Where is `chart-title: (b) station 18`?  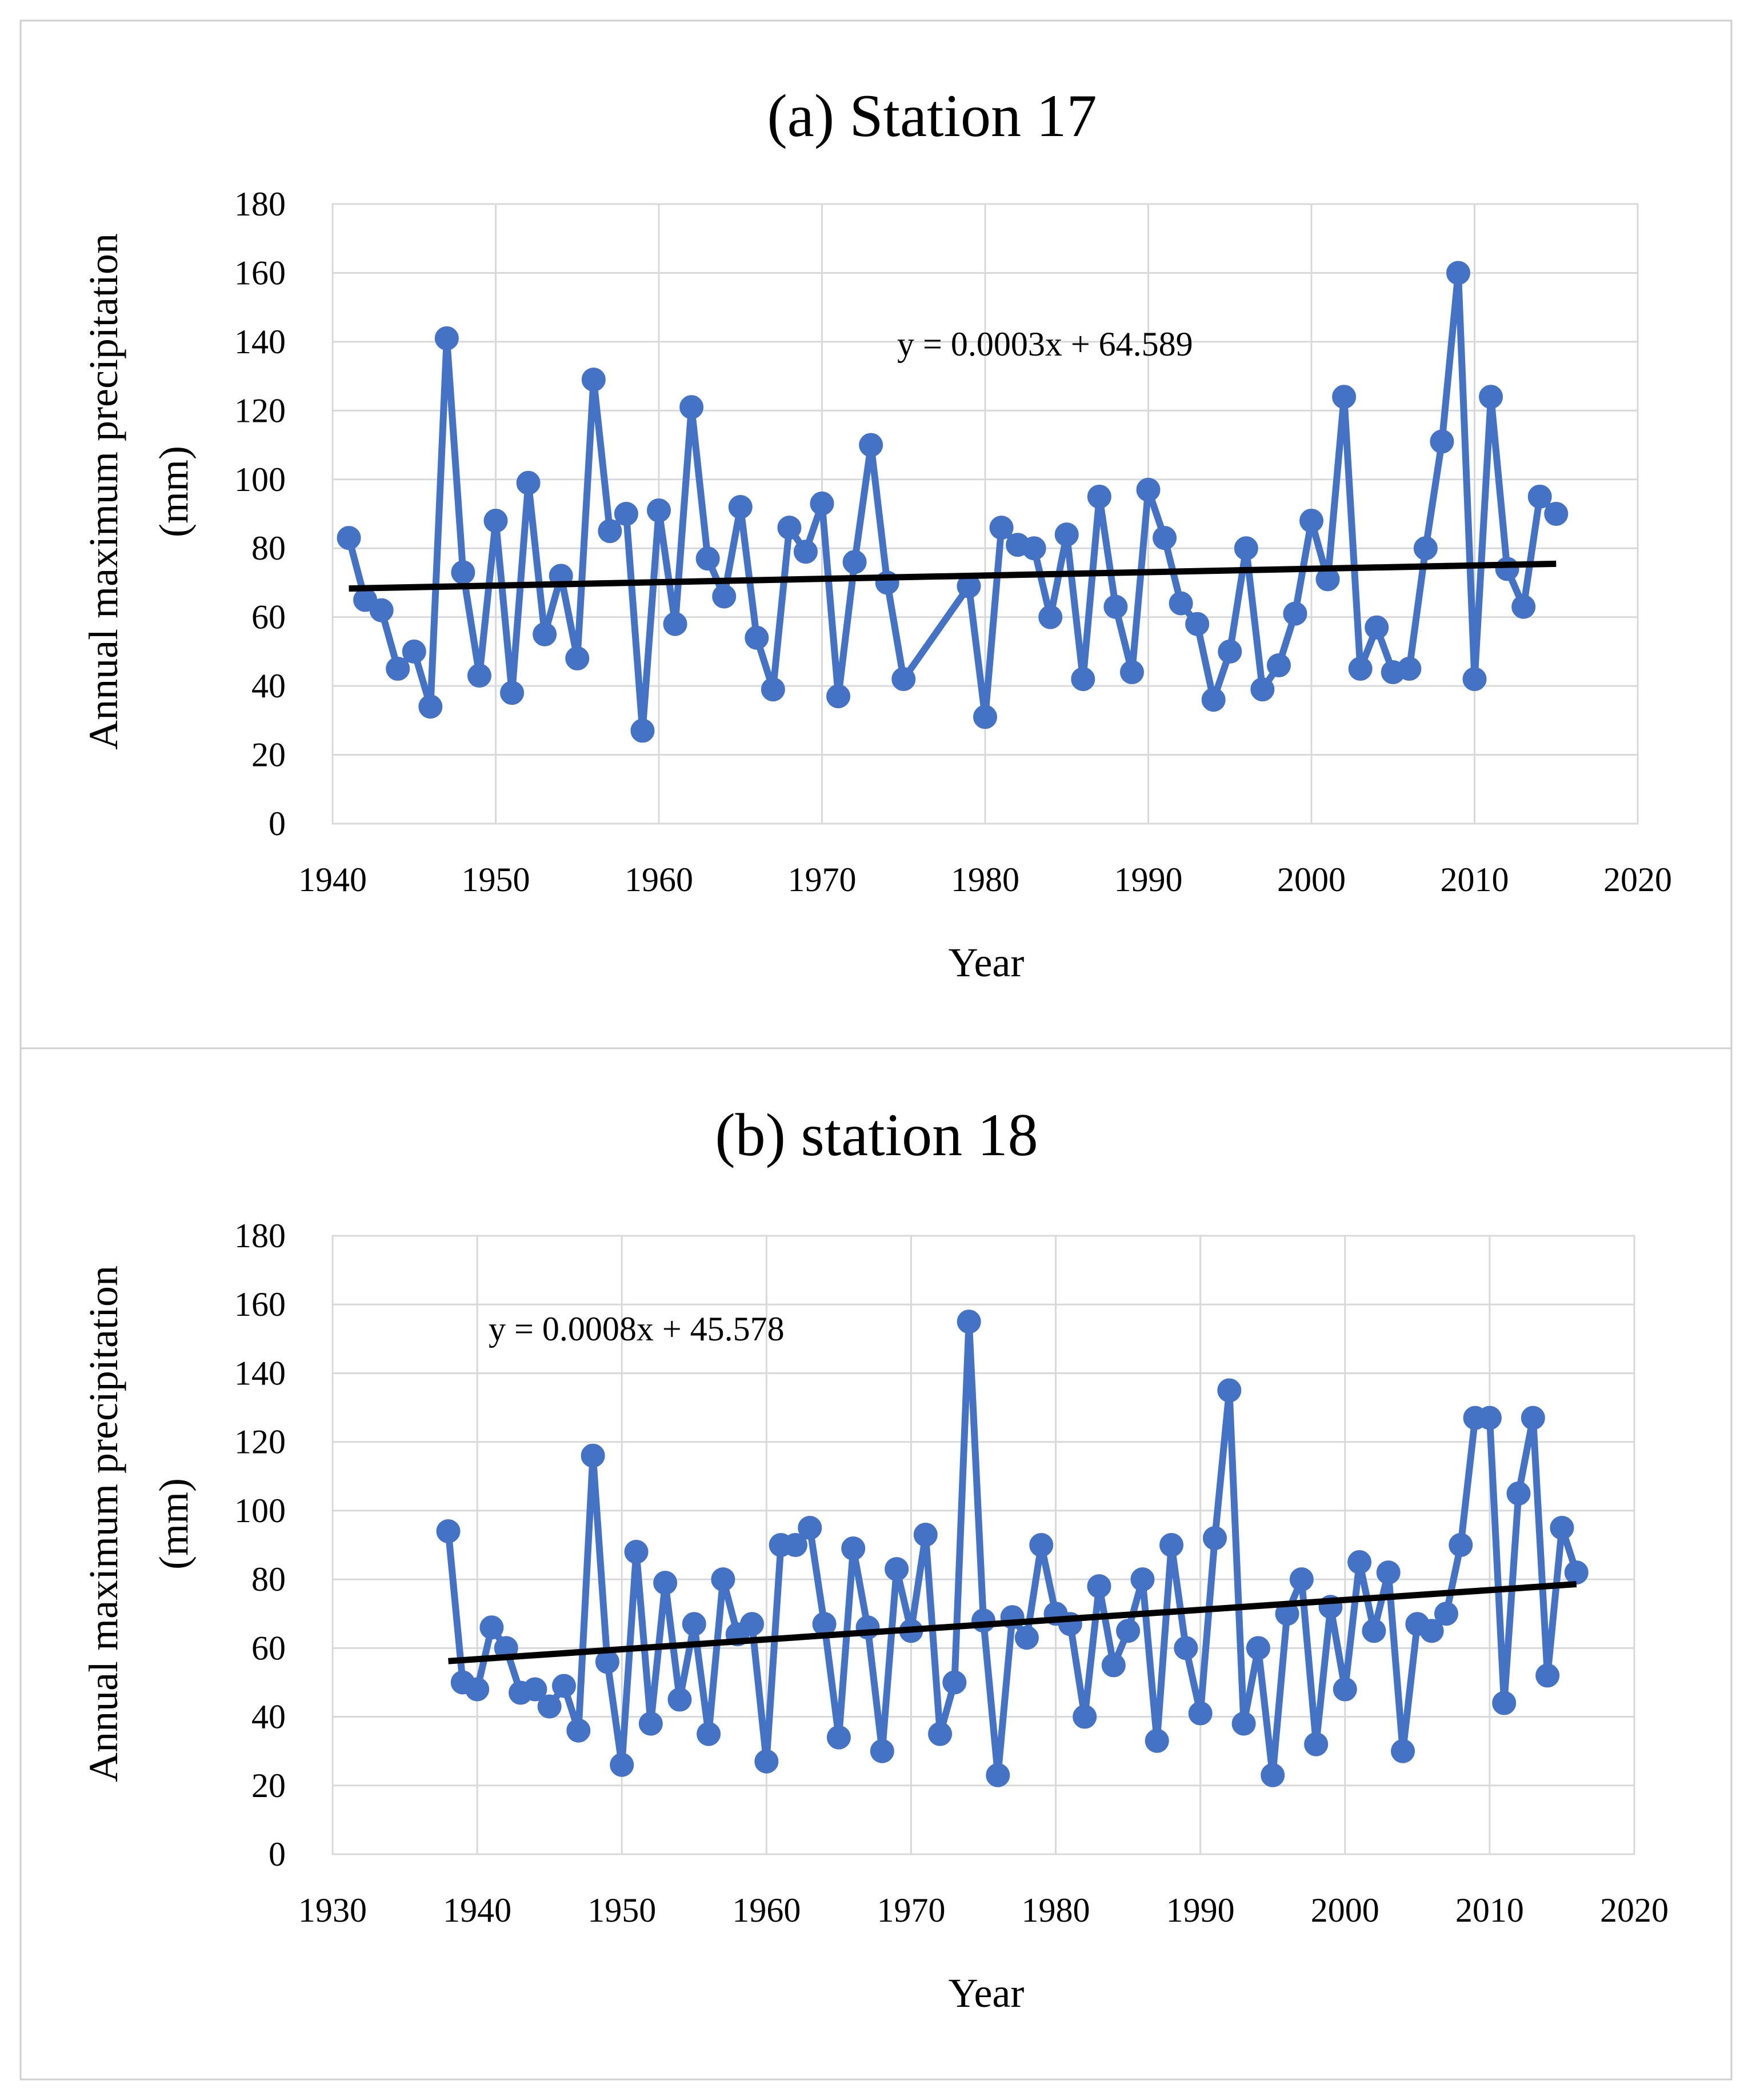
chart-title: (b) station 18 is located at coordinates (876, 1134).